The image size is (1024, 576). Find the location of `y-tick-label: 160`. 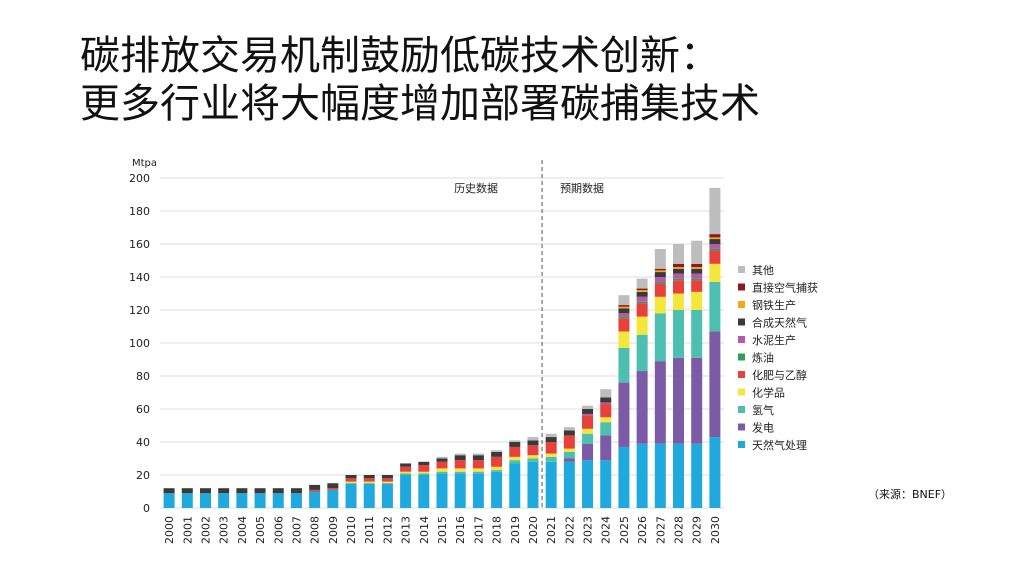

y-tick-label: 160 is located at coordinates (139, 244).